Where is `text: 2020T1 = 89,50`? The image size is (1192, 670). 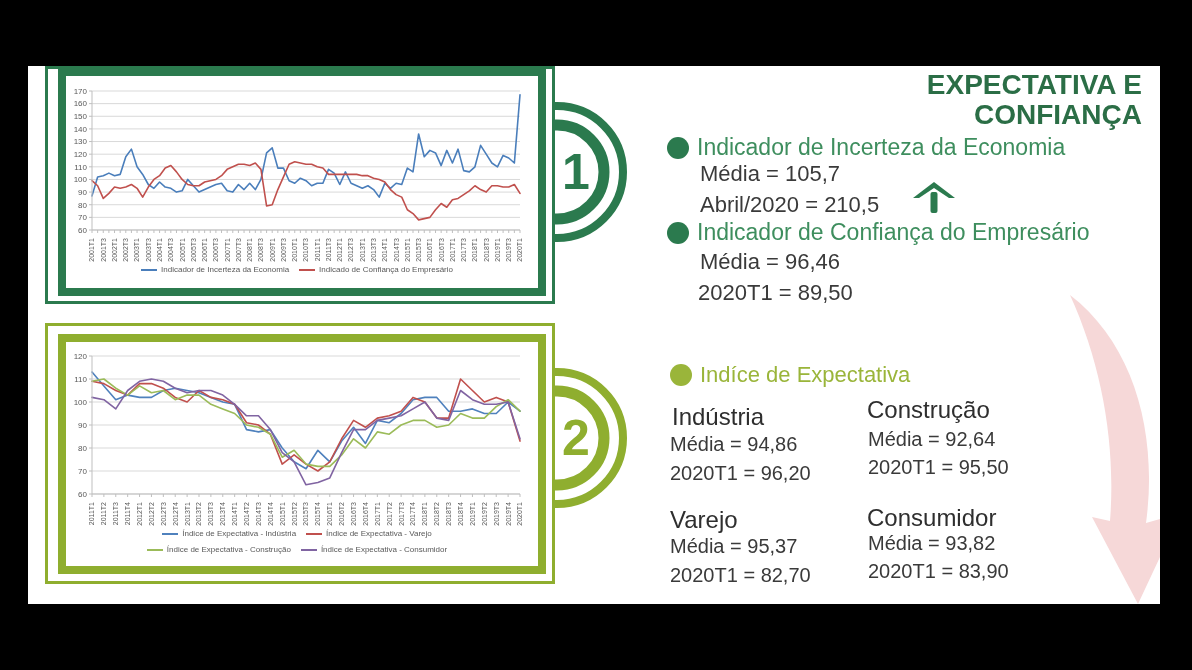
text: 2020T1 = 89,50 is located at coordinates (775, 293).